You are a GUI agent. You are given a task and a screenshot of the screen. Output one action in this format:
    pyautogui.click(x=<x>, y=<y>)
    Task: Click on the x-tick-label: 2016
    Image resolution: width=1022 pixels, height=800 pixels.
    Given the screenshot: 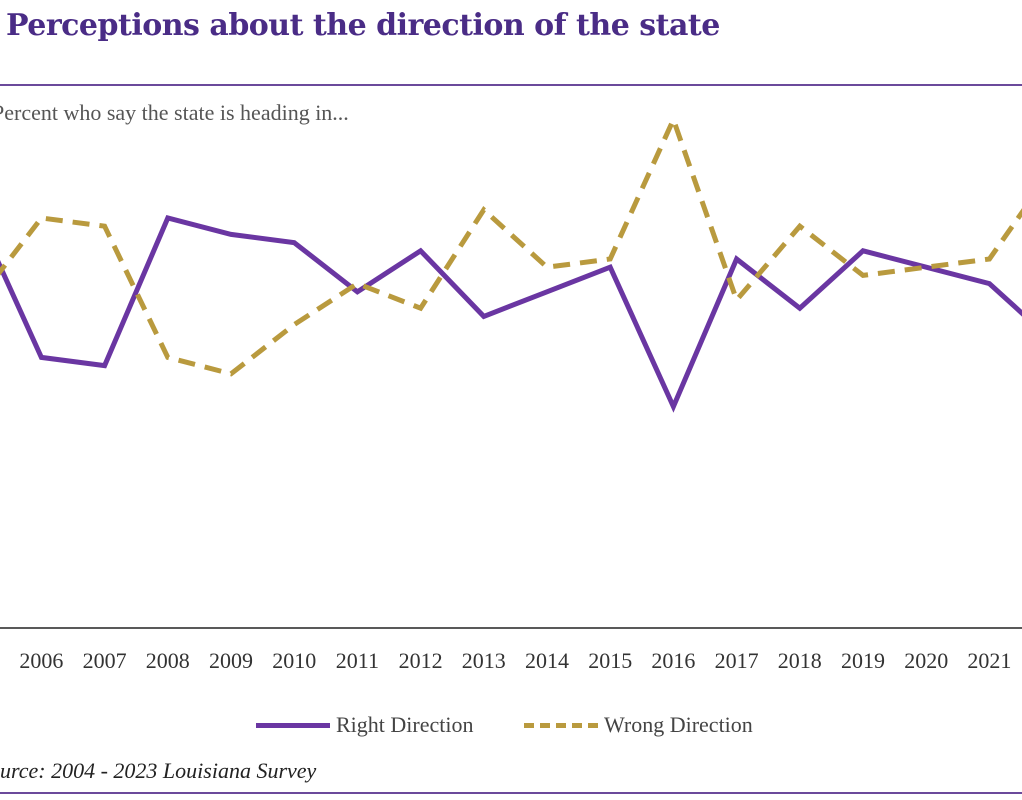 What is the action you would take?
    pyautogui.click(x=673, y=660)
    